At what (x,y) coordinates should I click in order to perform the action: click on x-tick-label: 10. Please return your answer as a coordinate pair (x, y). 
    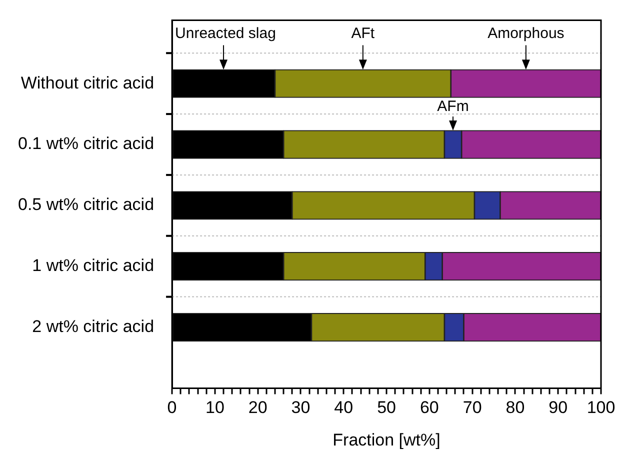
    Looking at the image, I should click on (214, 408).